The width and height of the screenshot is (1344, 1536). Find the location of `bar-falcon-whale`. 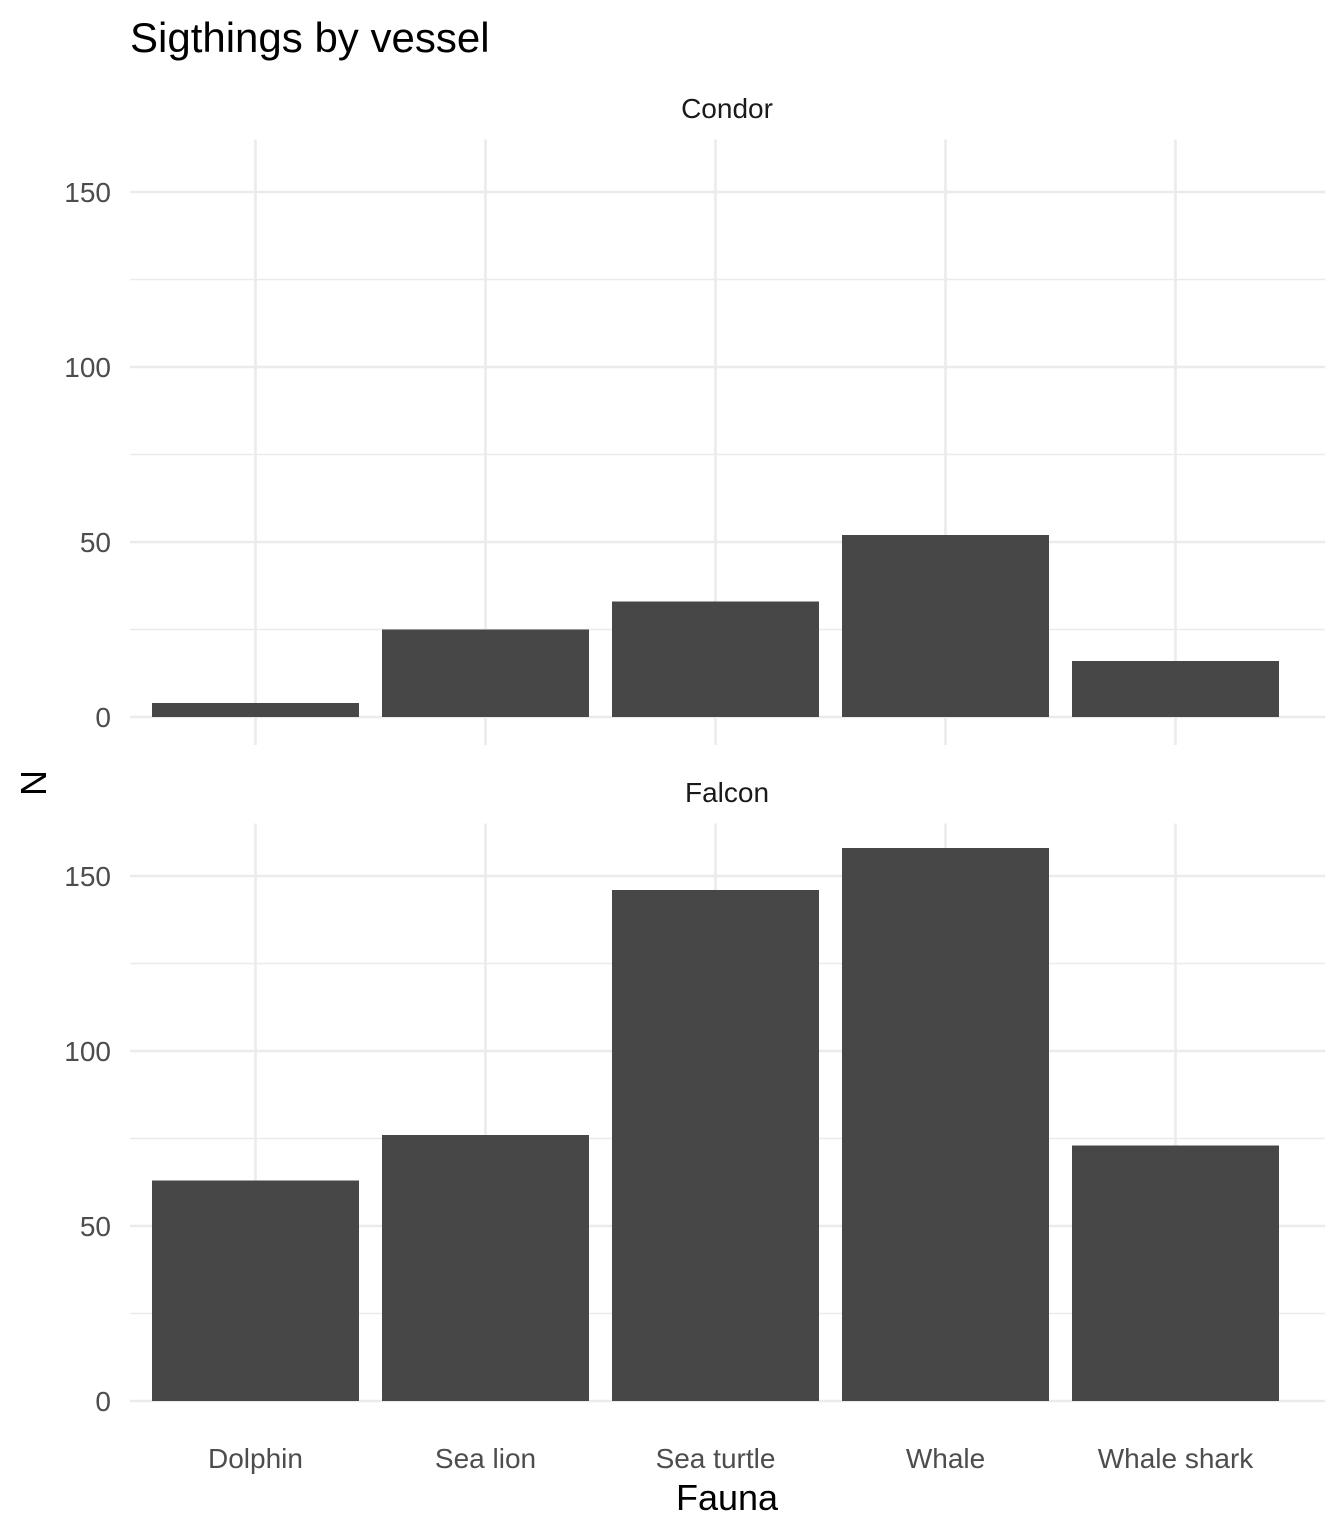

bar-falcon-whale is located at coordinates (945, 1124).